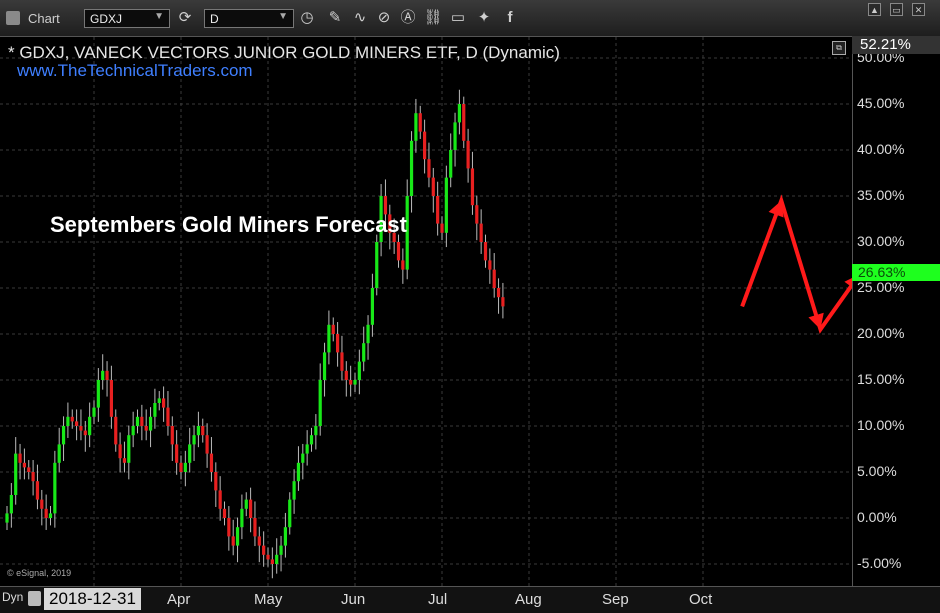 The image size is (940, 613). What do you see at coordinates (881, 241) in the screenshot?
I see `y-tick-label: 30.00%` at bounding box center [881, 241].